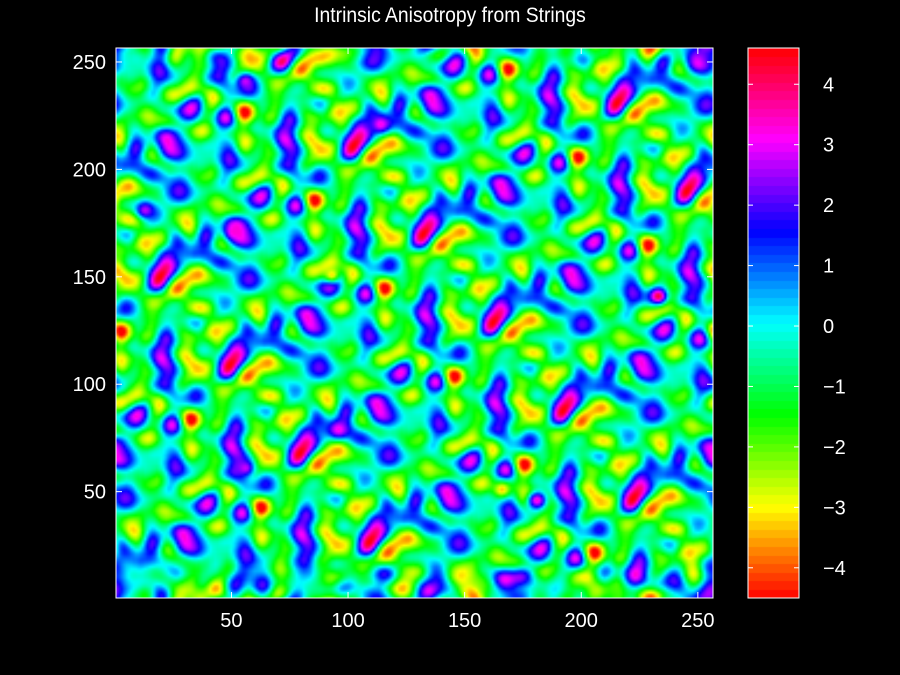  I want to click on colorbar-tick-label: 1, so click(828, 267).